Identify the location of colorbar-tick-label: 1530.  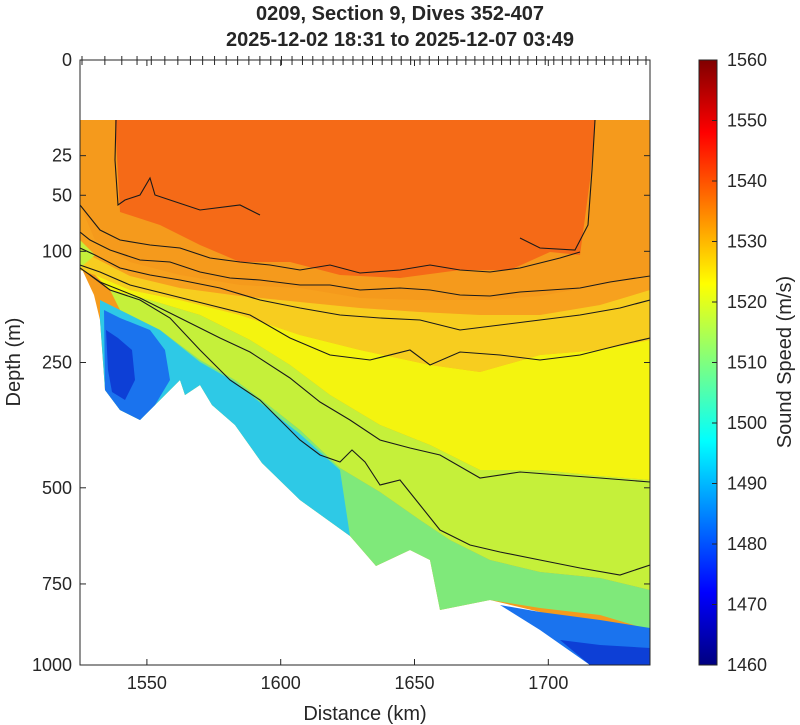
(747, 242).